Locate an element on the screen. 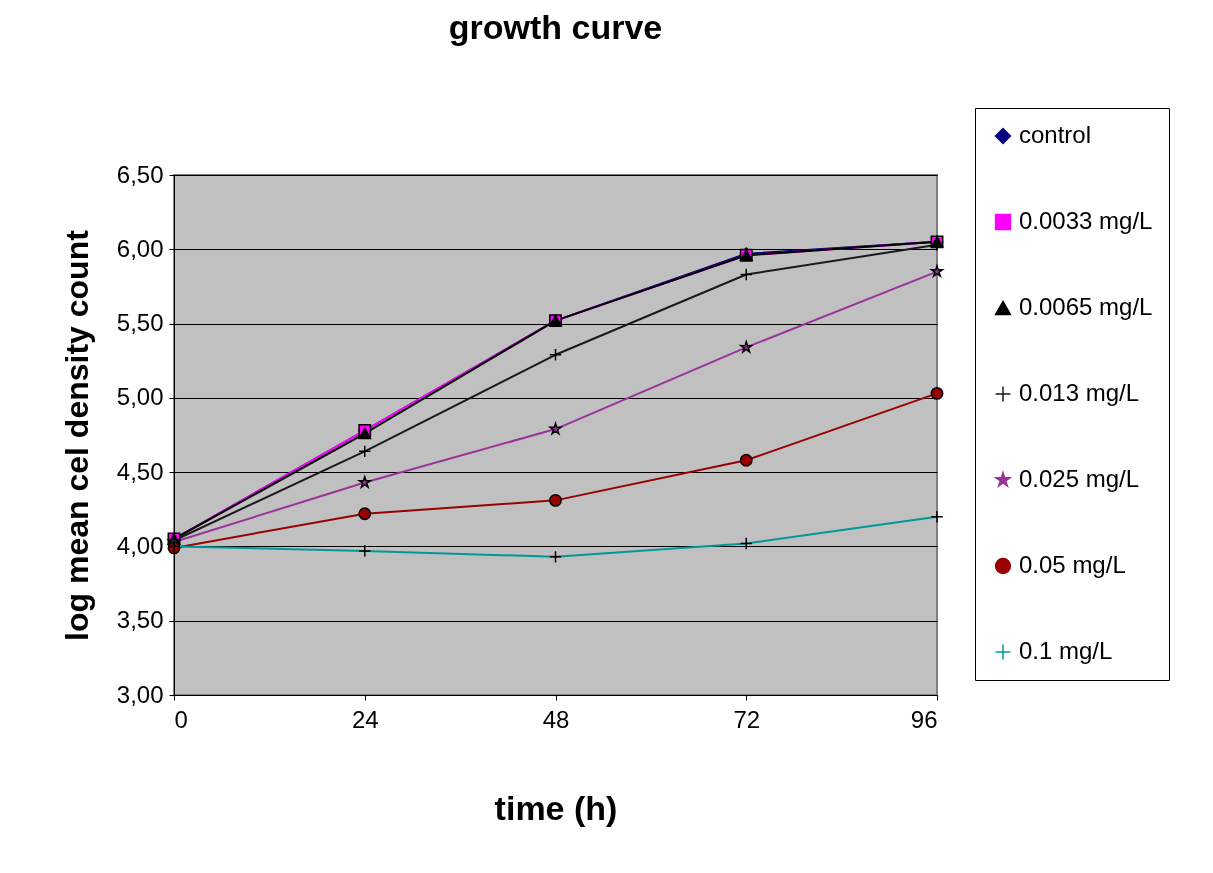  legend-label: 0.05 mg/L is located at coordinates (1072, 564).